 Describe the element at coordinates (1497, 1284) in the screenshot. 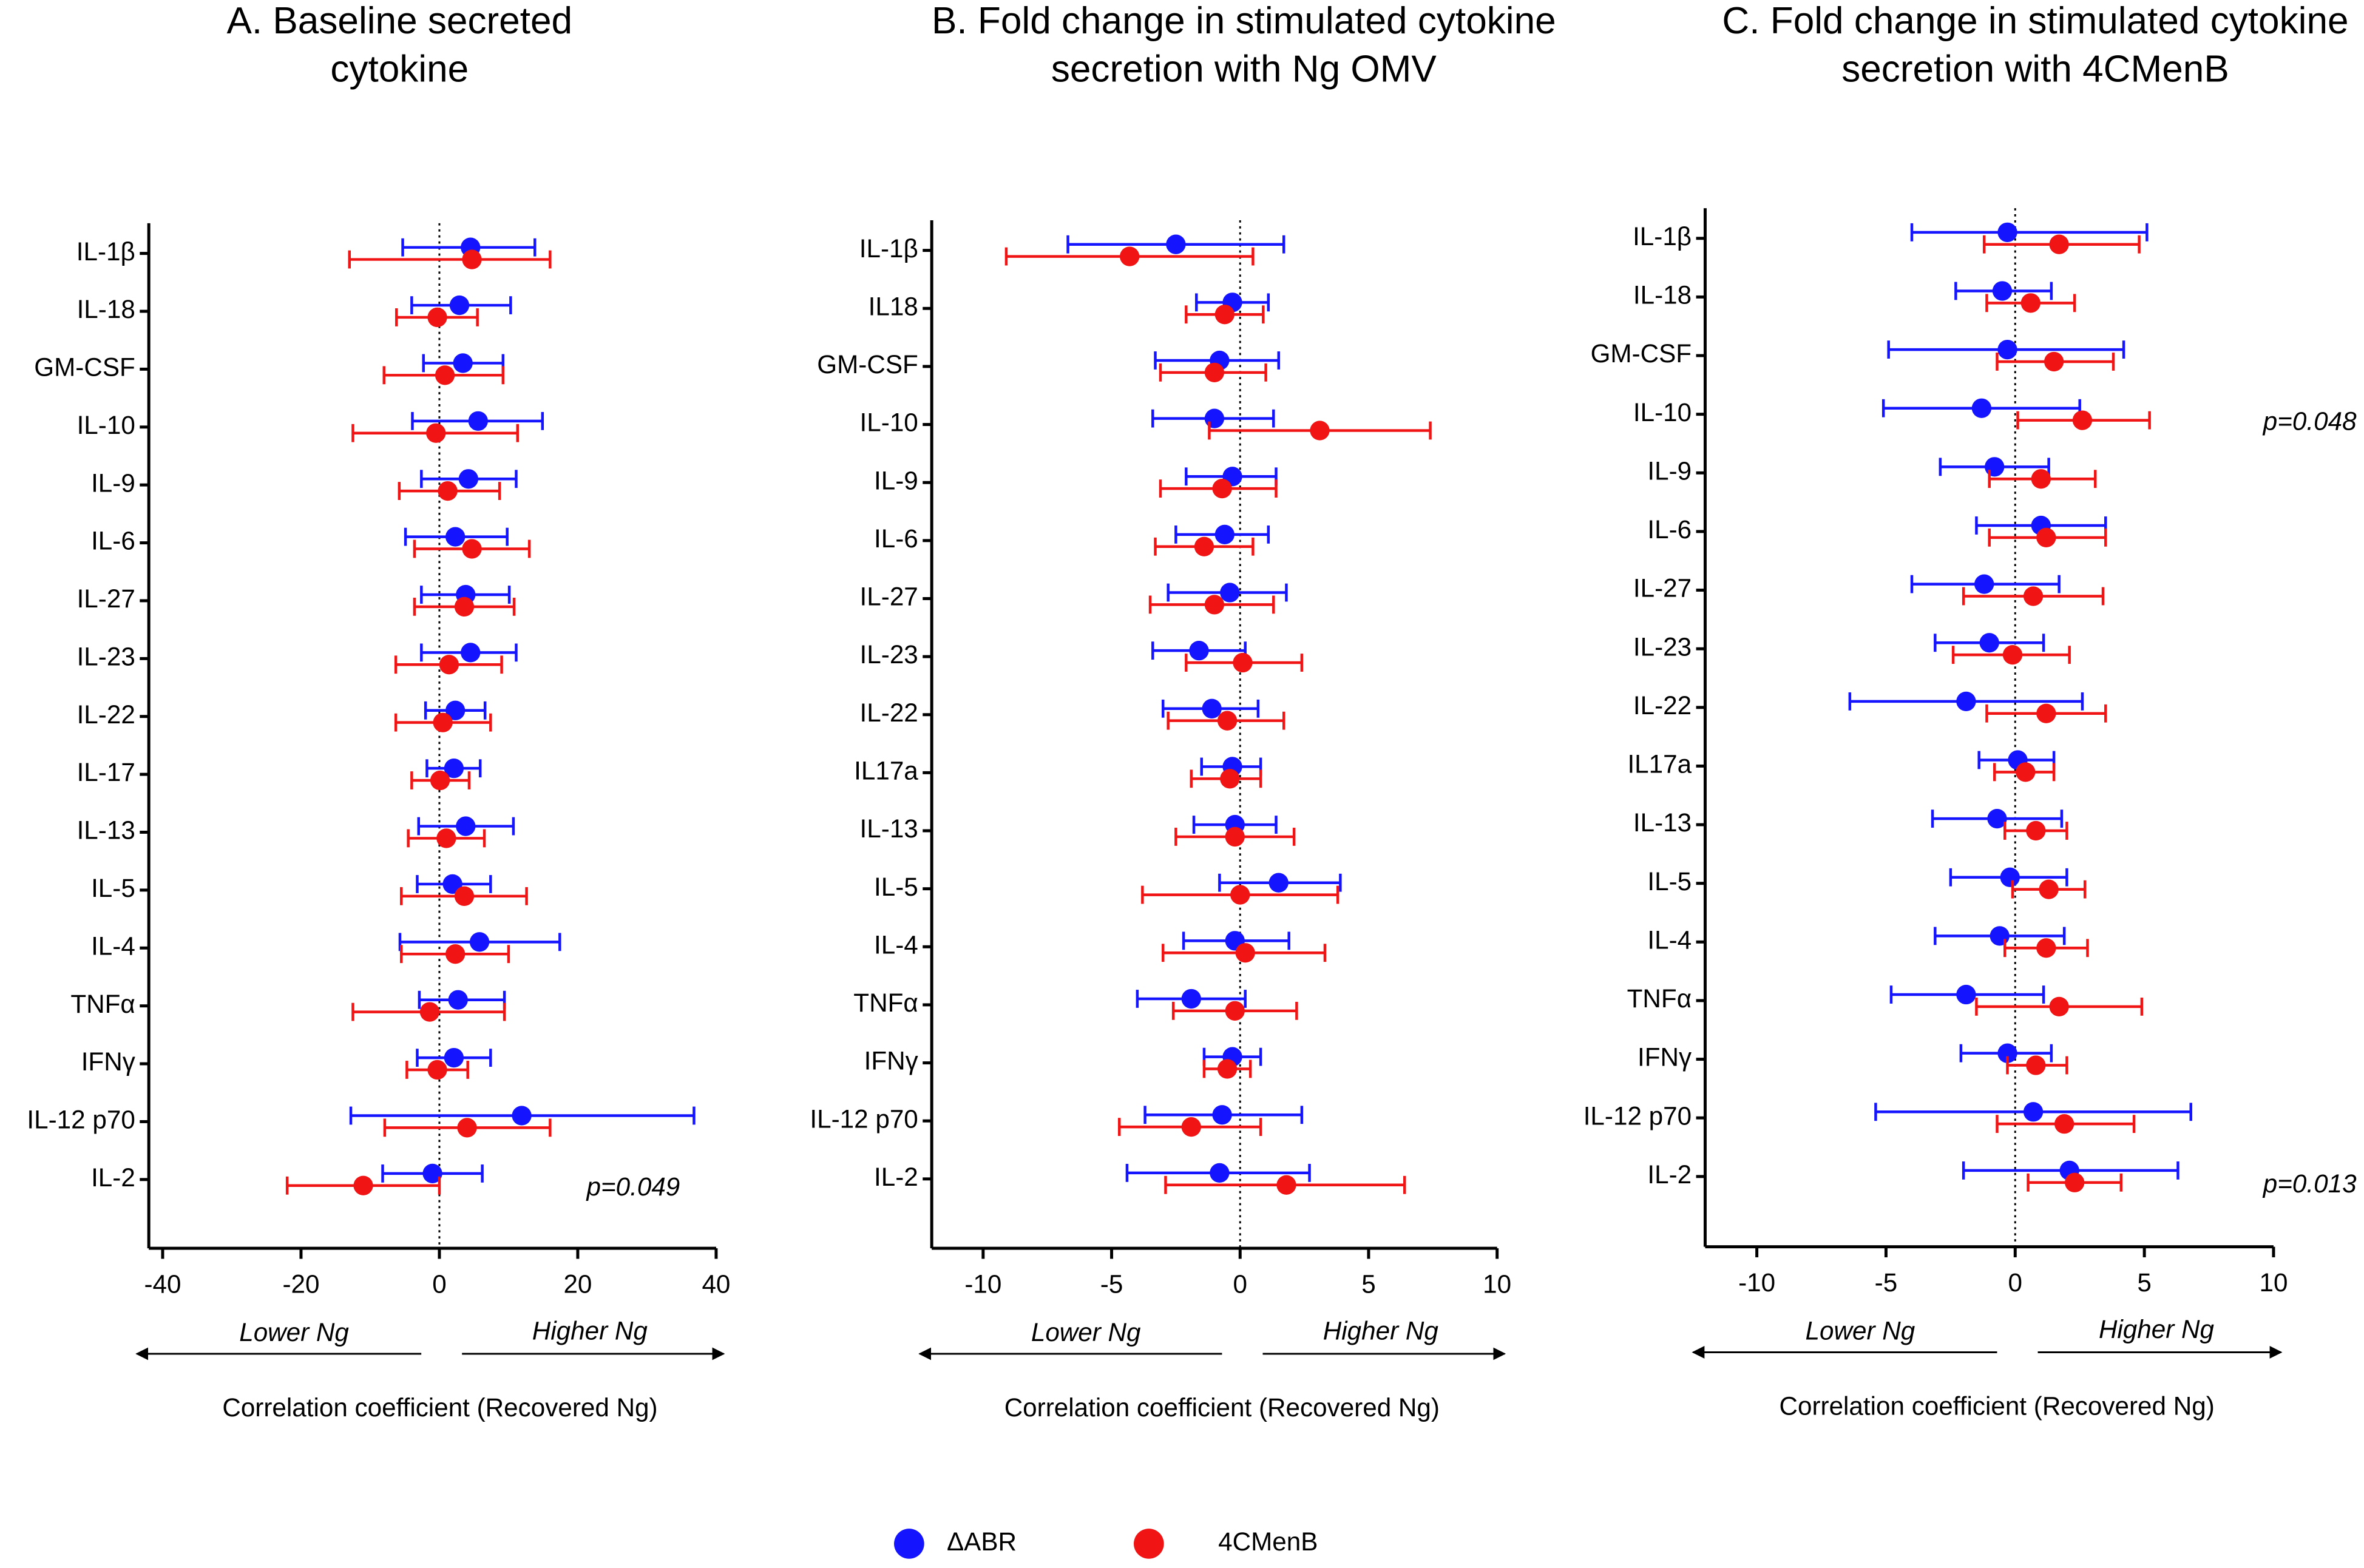

I see `x-tick-label: 10` at that location.